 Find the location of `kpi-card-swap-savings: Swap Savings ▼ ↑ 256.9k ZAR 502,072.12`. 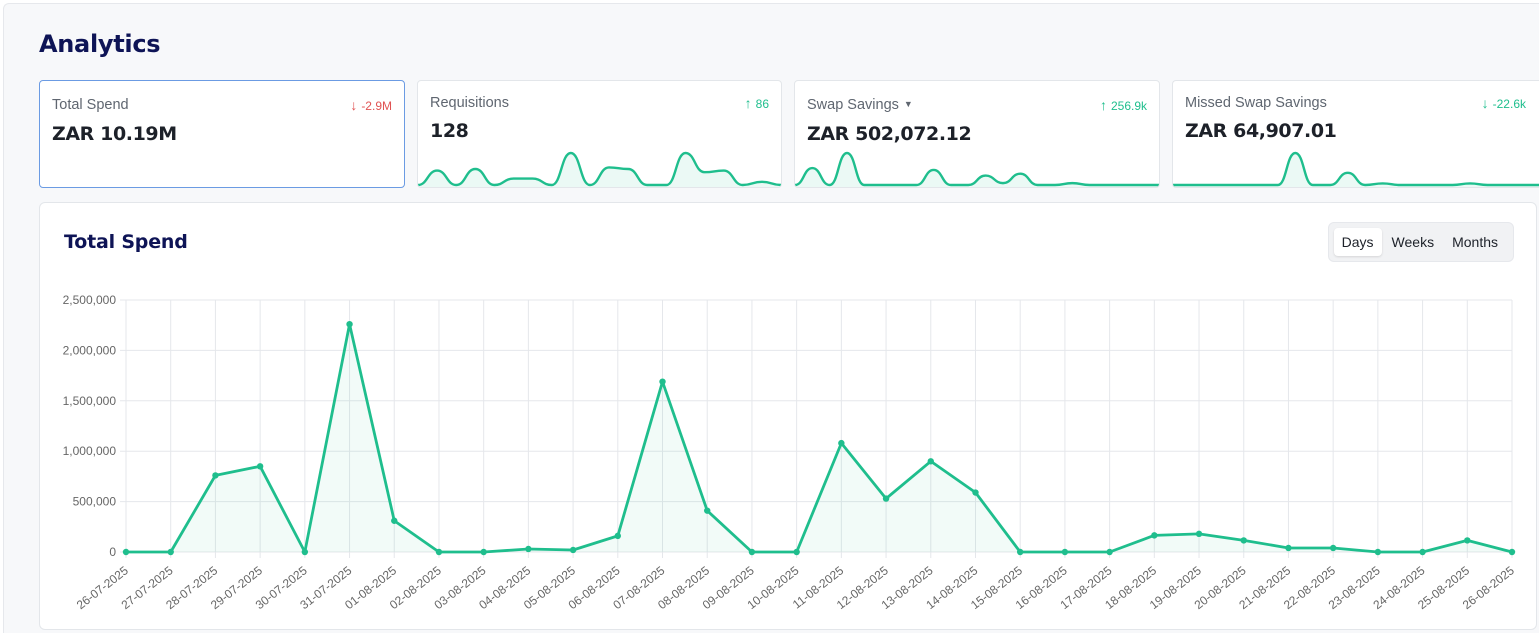

kpi-card-swap-savings: Swap Savings ▼ ↑ 256.9k ZAR 502,072.12 is located at coordinates (977, 134).